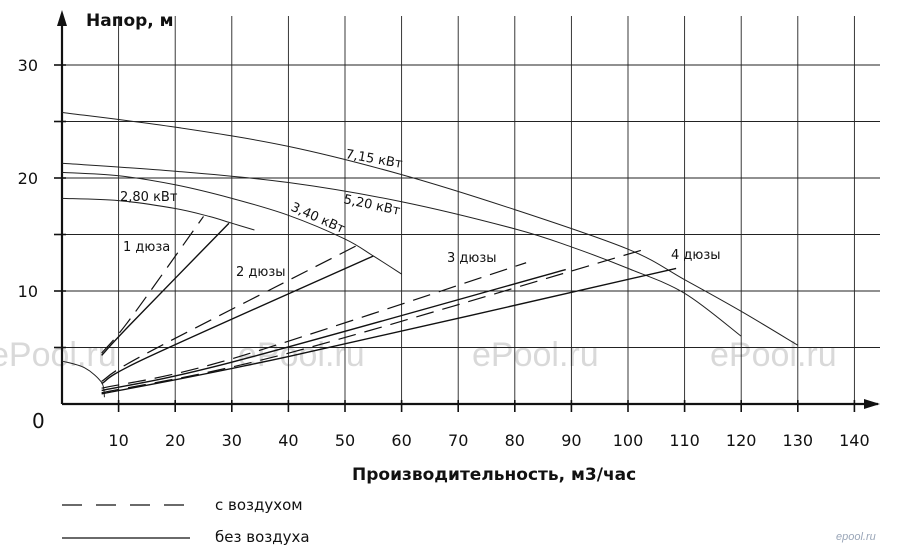 The image size is (897, 549). What do you see at coordinates (798, 440) in the screenshot?
I see `x-tick-label: 130` at bounding box center [798, 440].